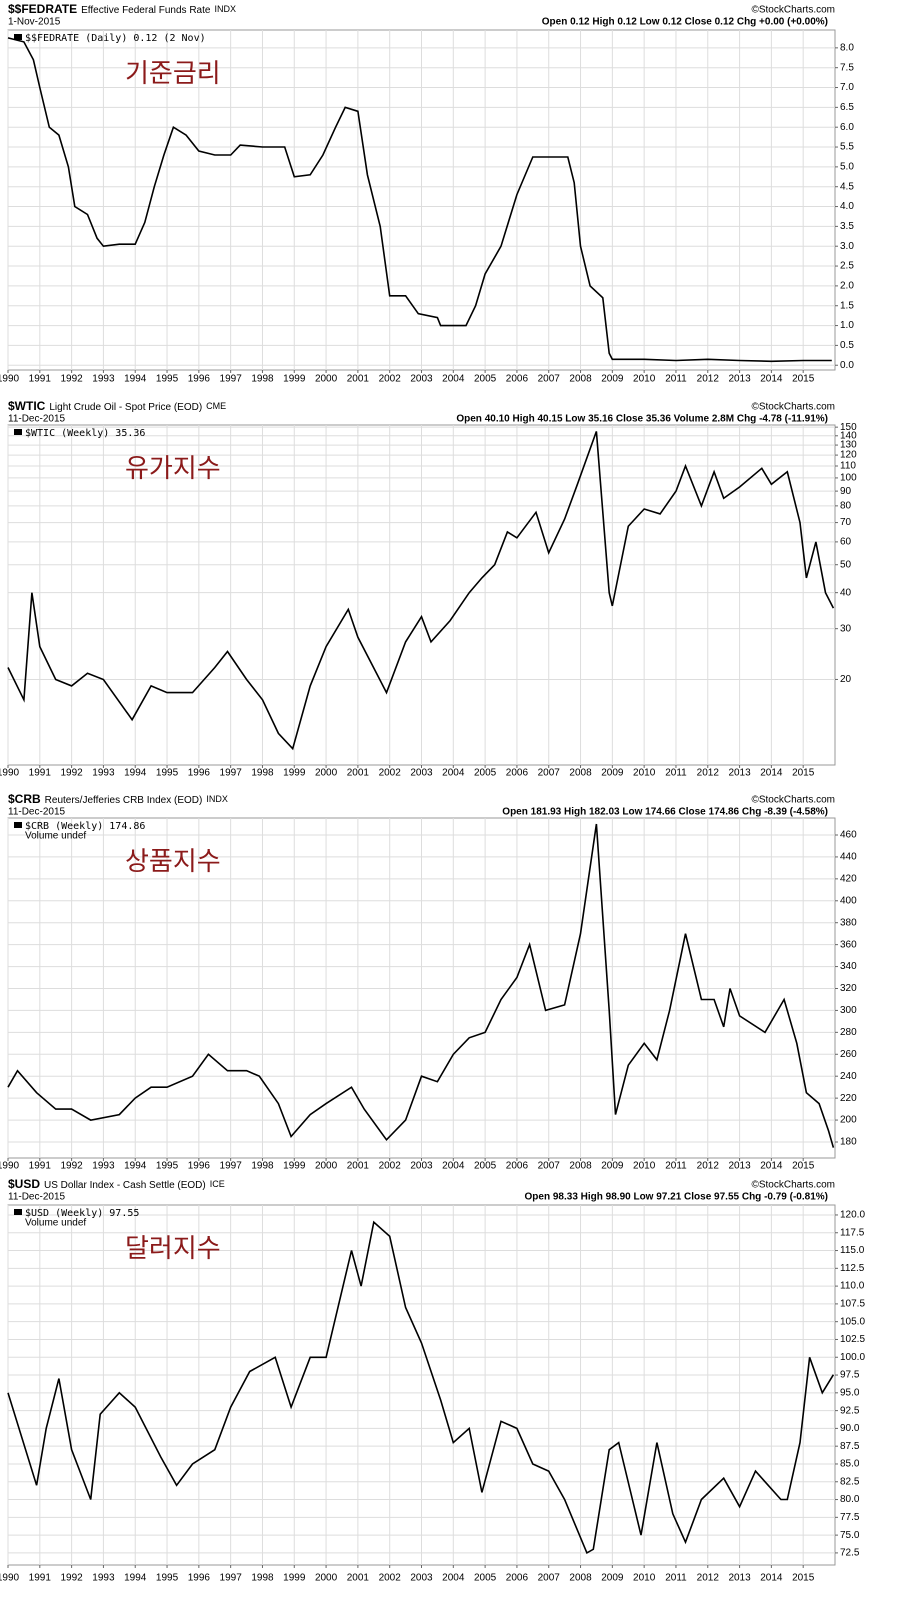  I want to click on y-tick-label: 30, so click(846, 628).